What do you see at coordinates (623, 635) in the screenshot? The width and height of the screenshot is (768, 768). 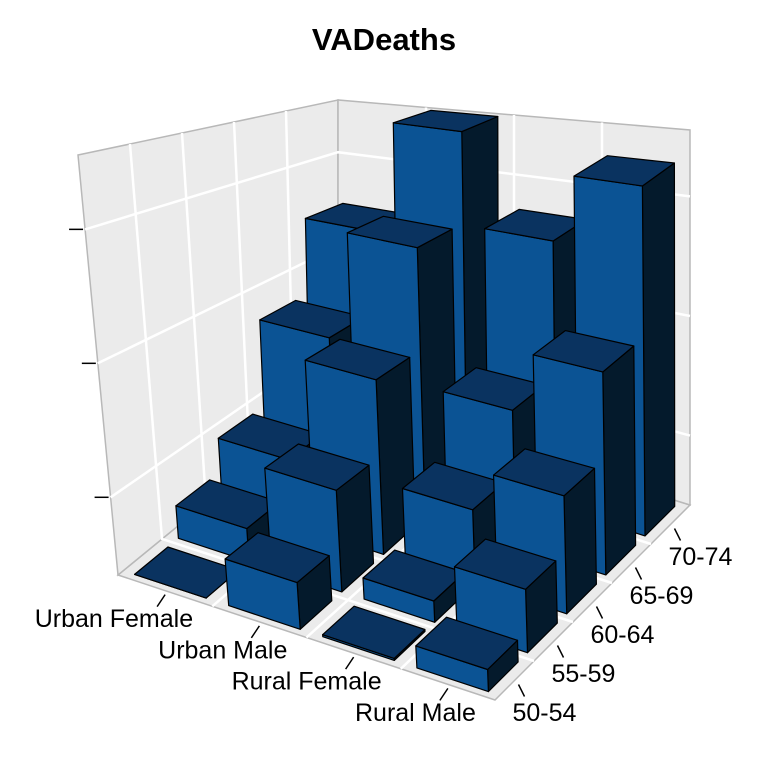 I see `y-tick-label: 60-64` at bounding box center [623, 635].